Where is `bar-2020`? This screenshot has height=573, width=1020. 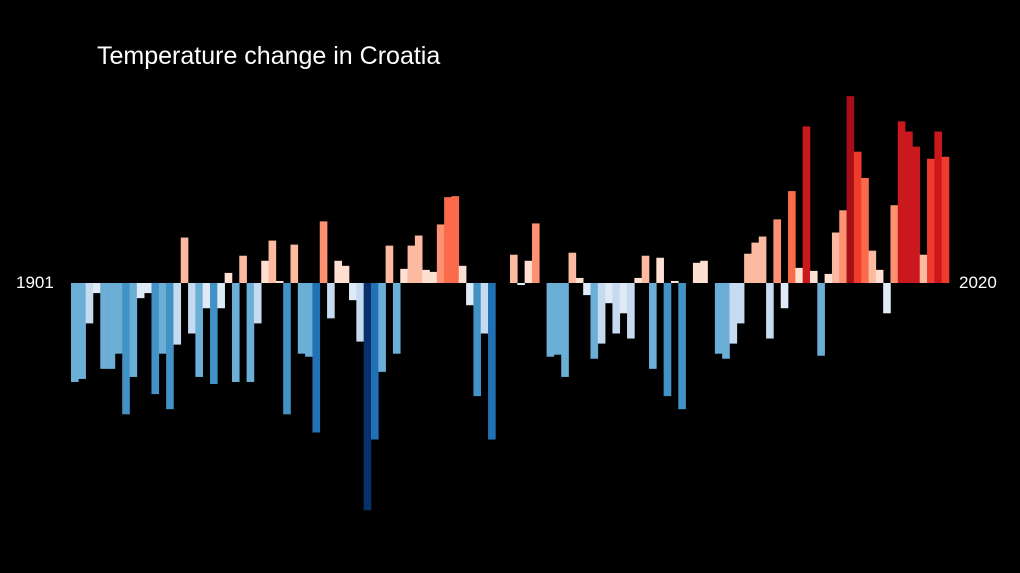 bar-2020 is located at coordinates (945, 219).